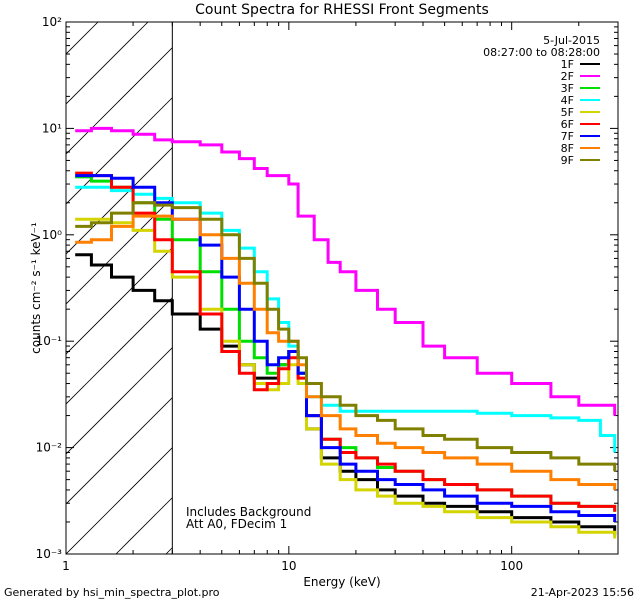 This screenshot has width=640, height=600. Describe the element at coordinates (567, 160) in the screenshot. I see `legend-label-9F: 9F` at that location.